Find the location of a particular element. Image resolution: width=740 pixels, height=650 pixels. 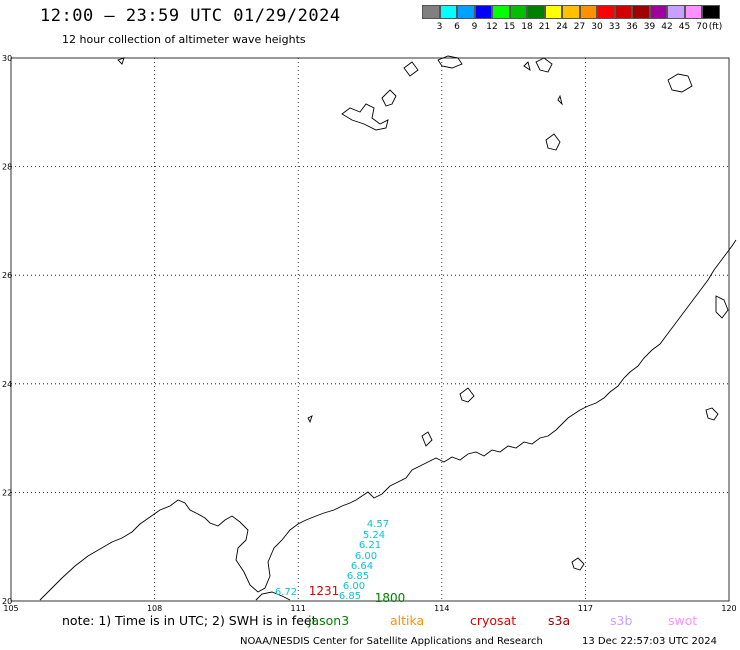

track-value: 6.72 is located at coordinates (286, 592).